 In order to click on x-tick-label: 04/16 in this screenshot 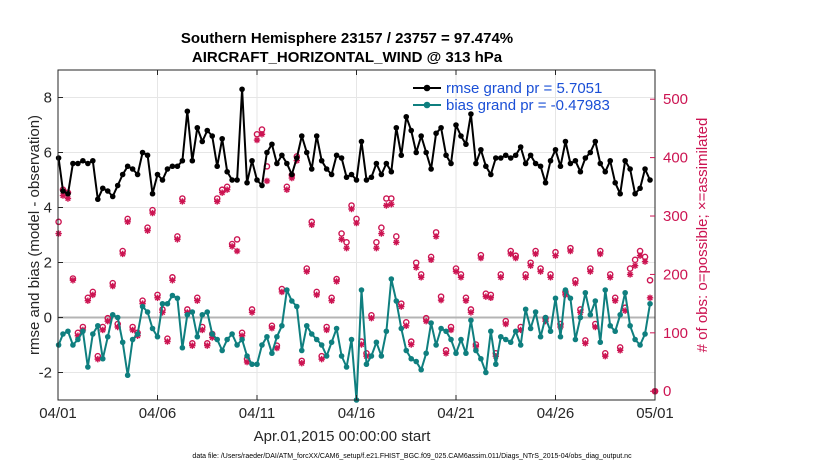, I will do `click(357, 413)`.